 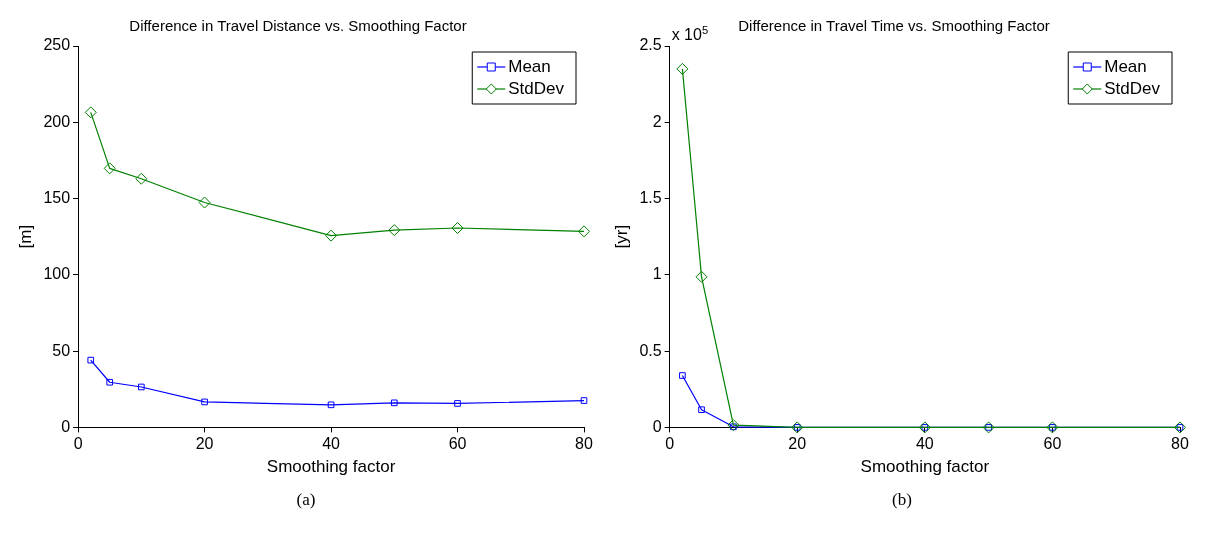 I want to click on y-tick-label: 250, so click(x=57, y=45).